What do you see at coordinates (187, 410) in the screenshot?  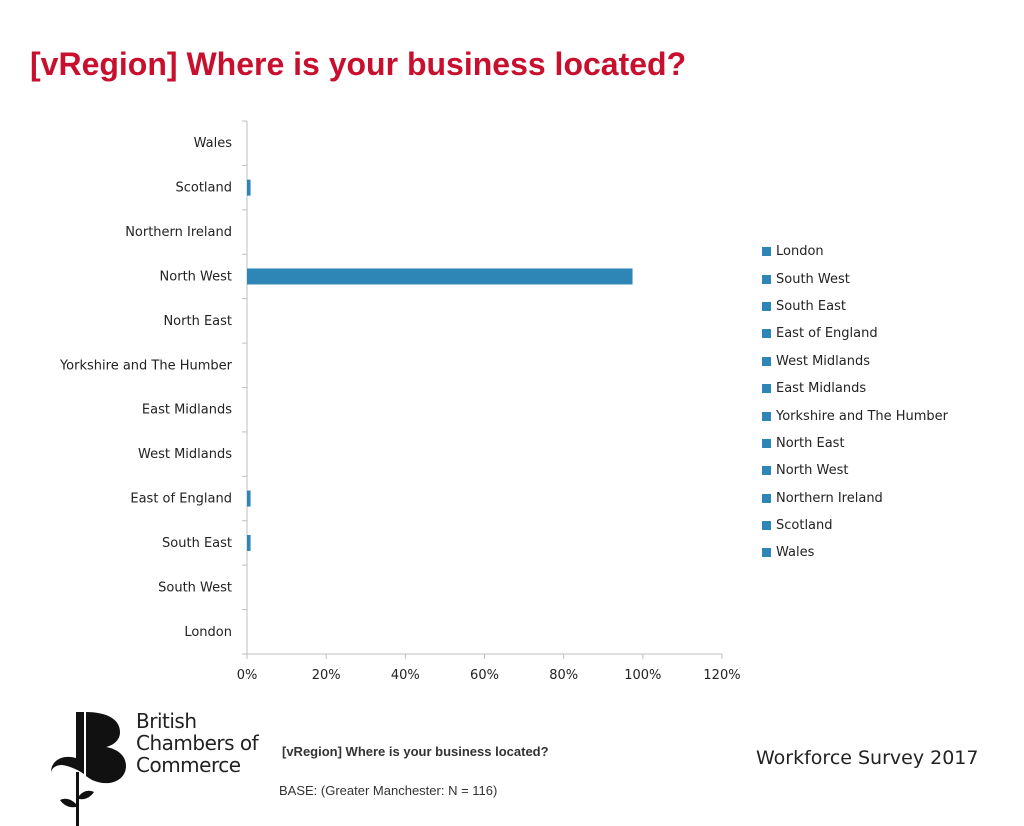 I see `category-label: East Midlands` at bounding box center [187, 410].